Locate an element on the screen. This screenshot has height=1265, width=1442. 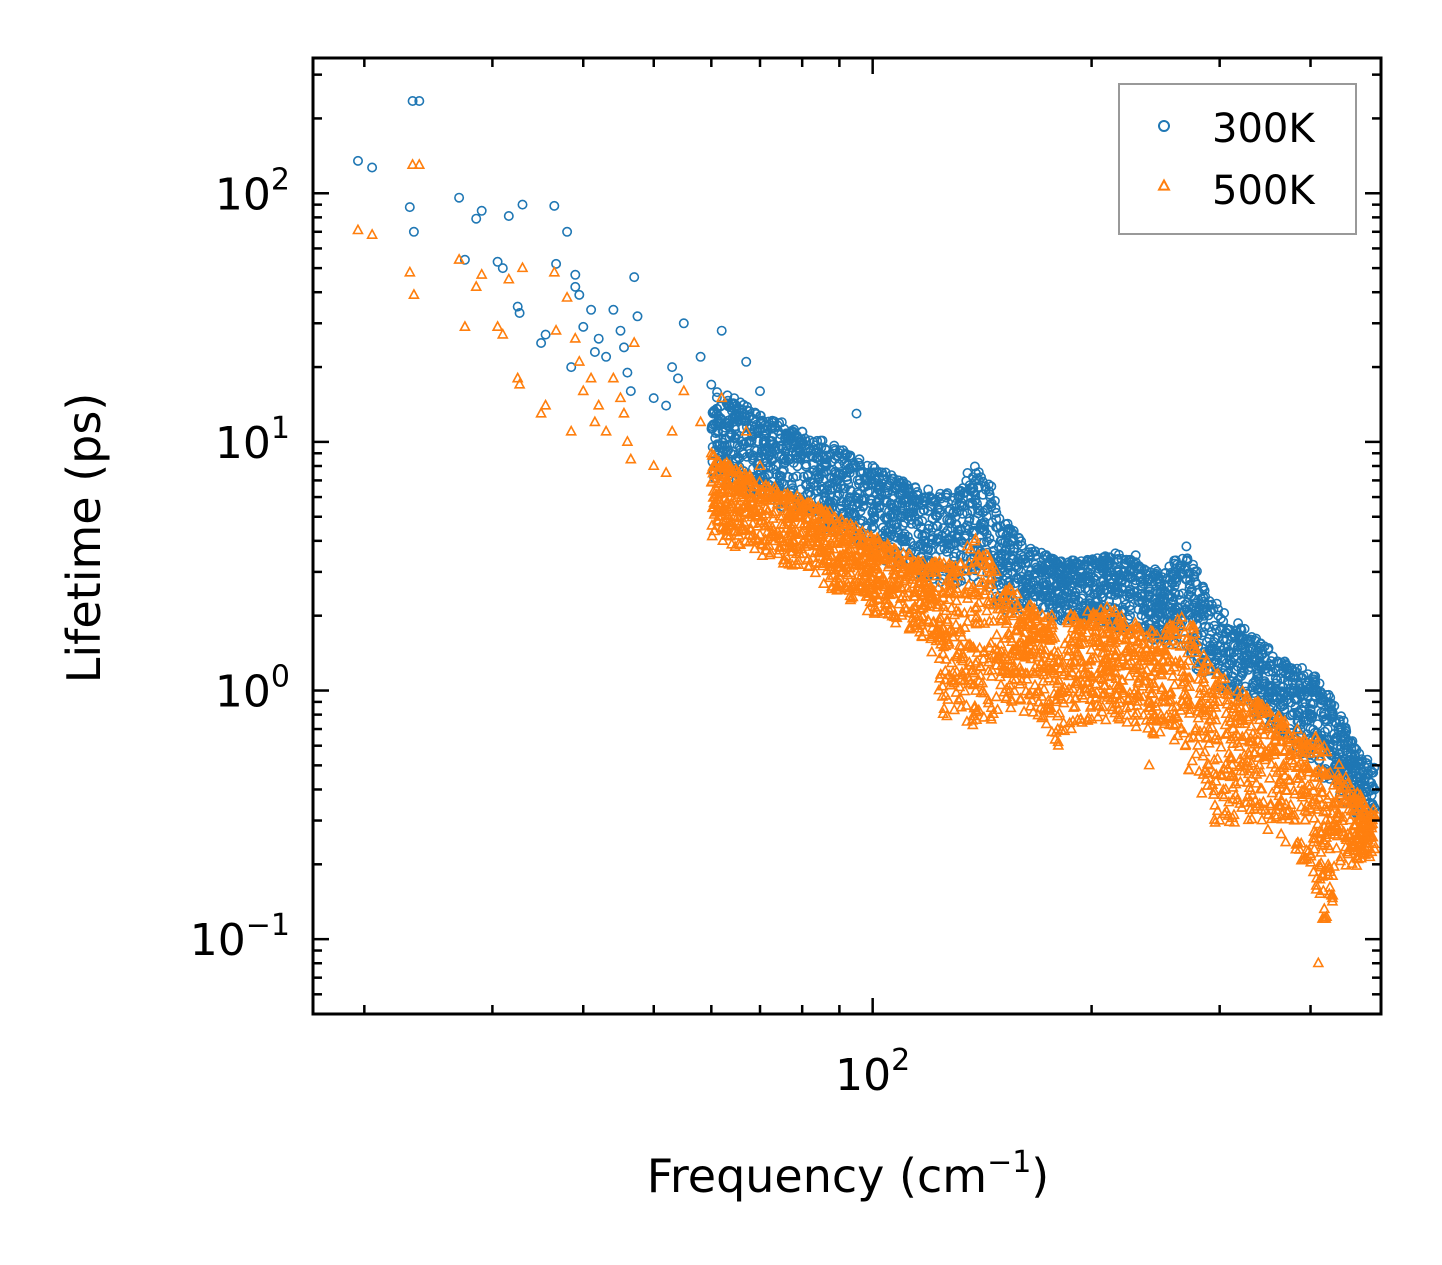
point-300k-1928 is located at coordinates (786, 435).